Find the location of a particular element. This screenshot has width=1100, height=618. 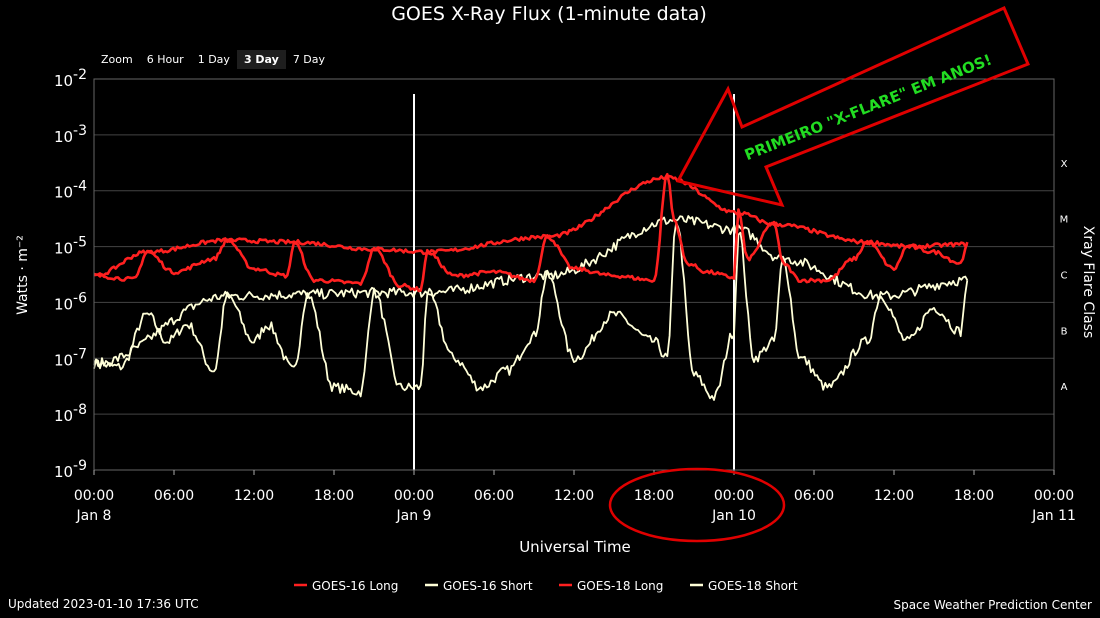

zoom-label: Zoom is located at coordinates (117, 59).